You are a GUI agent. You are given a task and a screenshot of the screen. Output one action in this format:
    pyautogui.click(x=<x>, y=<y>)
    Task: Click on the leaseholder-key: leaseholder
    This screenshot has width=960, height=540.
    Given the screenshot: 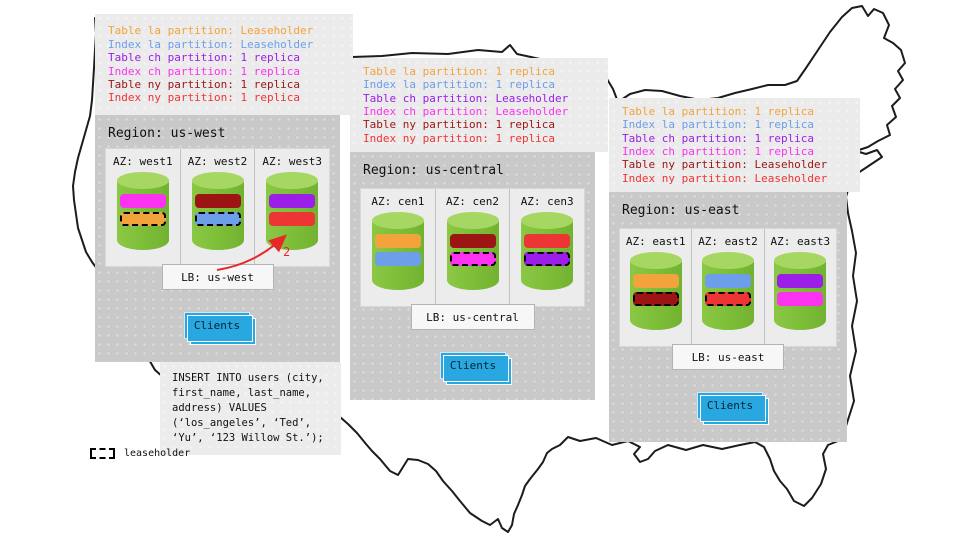 What is the action you would take?
    pyautogui.click(x=140, y=453)
    